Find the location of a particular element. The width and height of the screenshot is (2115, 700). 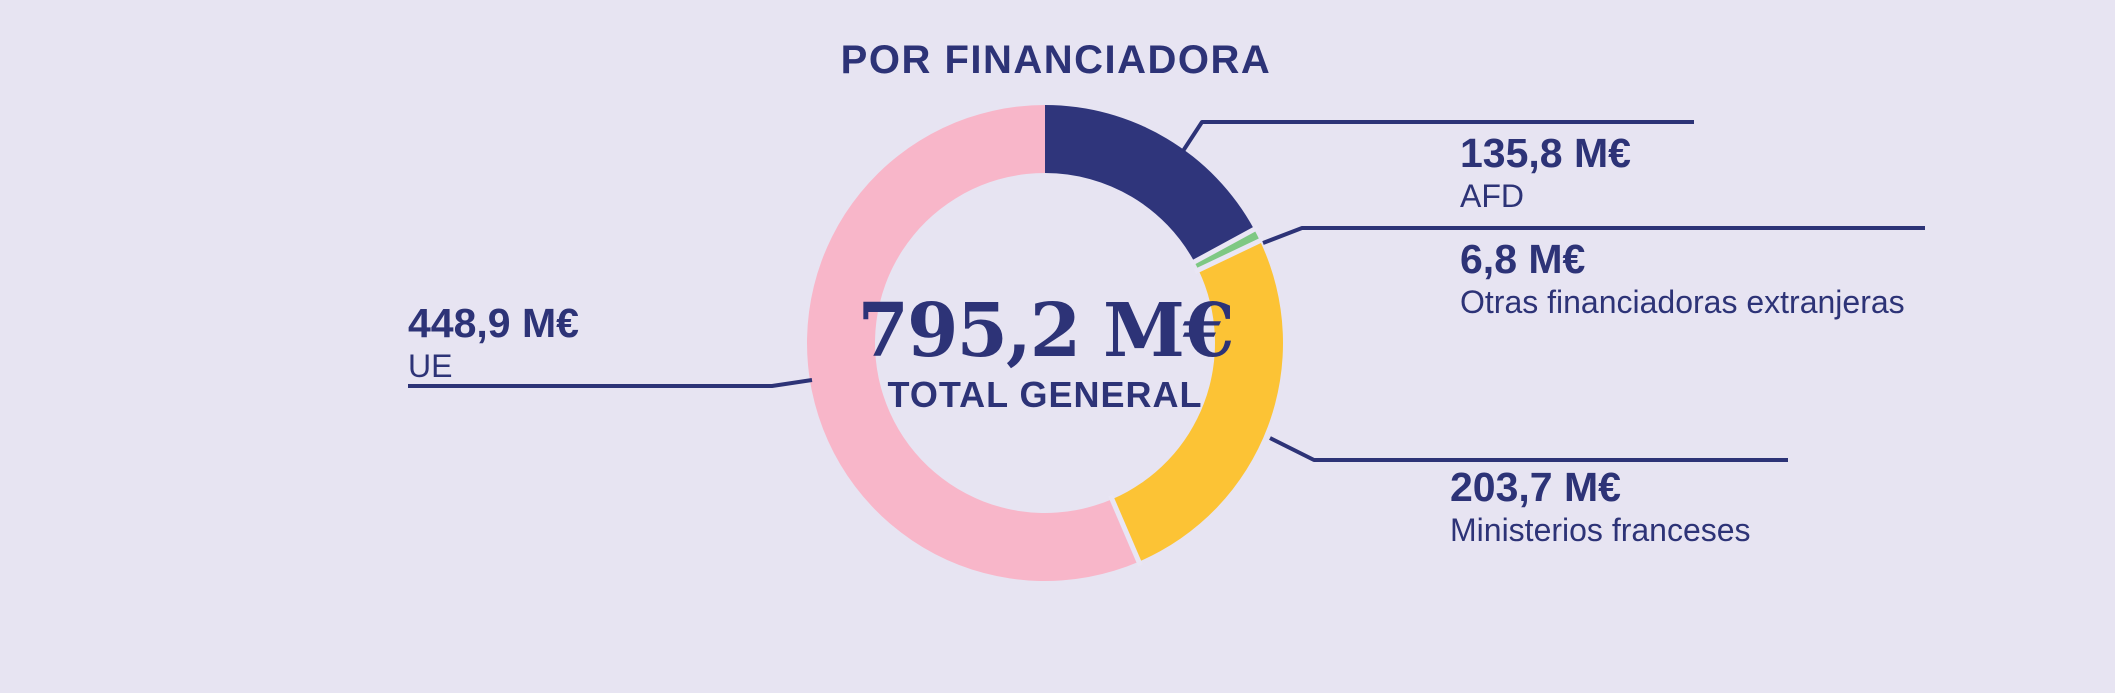

donut-segment-otras-financiadoras is located at coordinates (1227, 249).